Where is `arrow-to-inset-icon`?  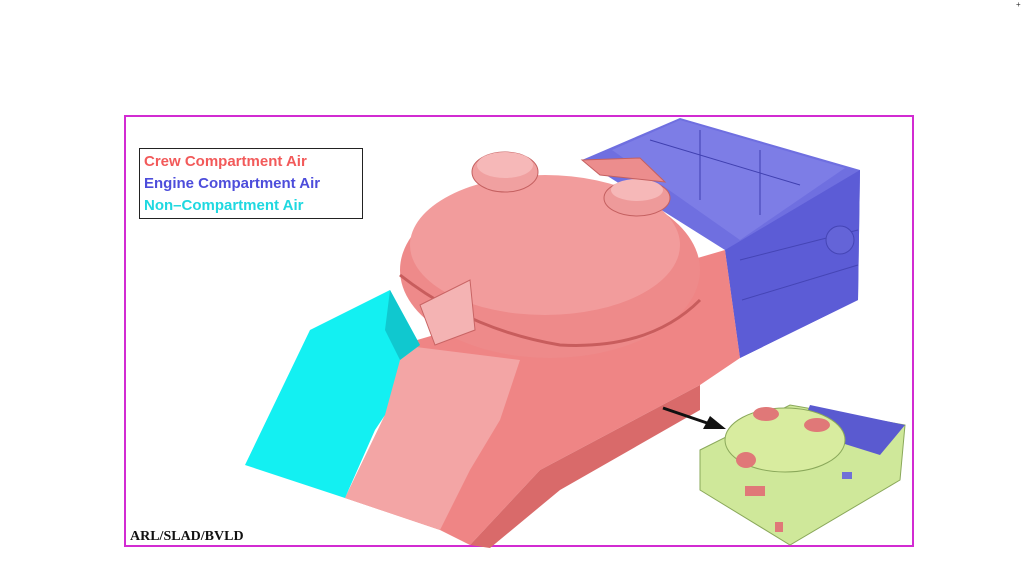
arrow-to-inset-icon is located at coordinates (694, 417).